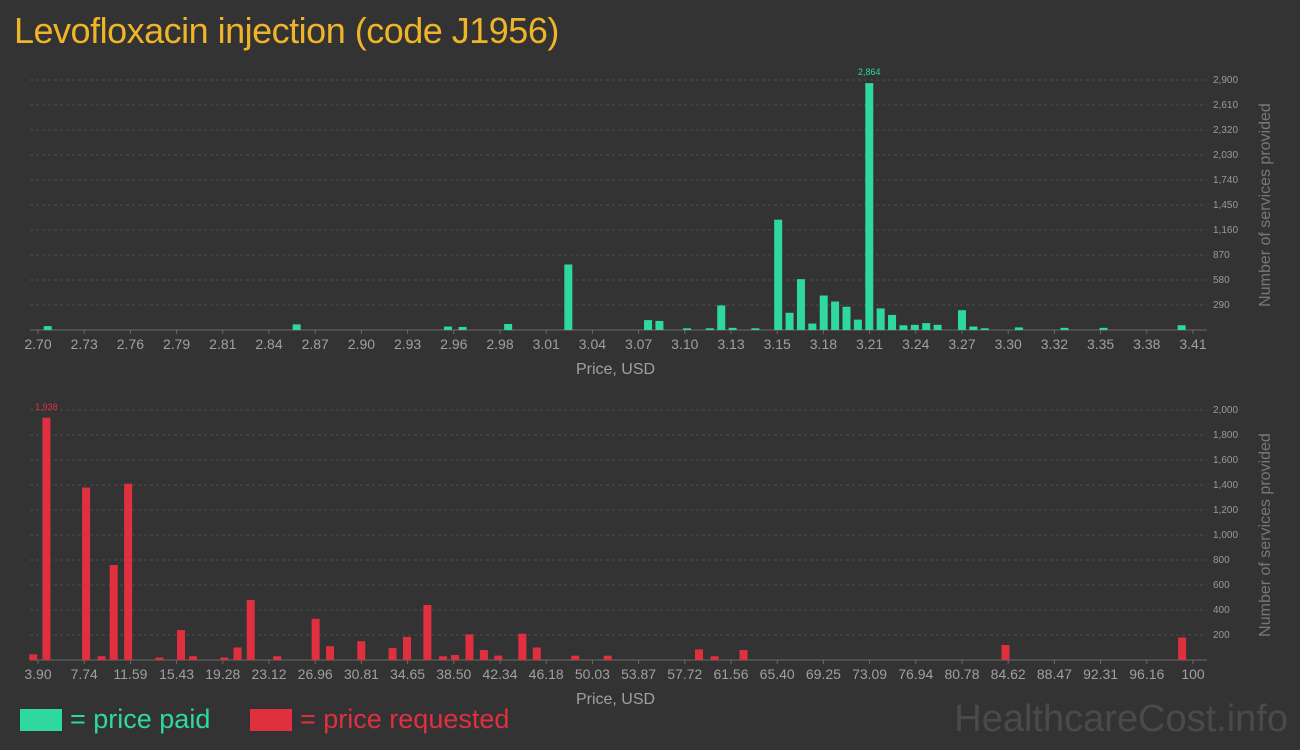 This screenshot has height=750, width=1300. Describe the element at coordinates (777, 344) in the screenshot. I see `paid-x-tick-label: 3.15` at that location.